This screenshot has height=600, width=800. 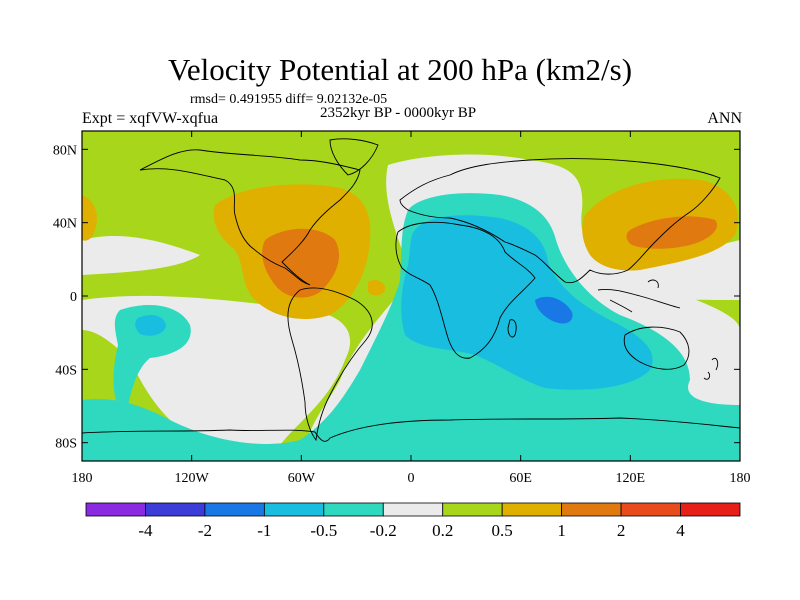 I want to click on coast-greenland, so click(x=354, y=157).